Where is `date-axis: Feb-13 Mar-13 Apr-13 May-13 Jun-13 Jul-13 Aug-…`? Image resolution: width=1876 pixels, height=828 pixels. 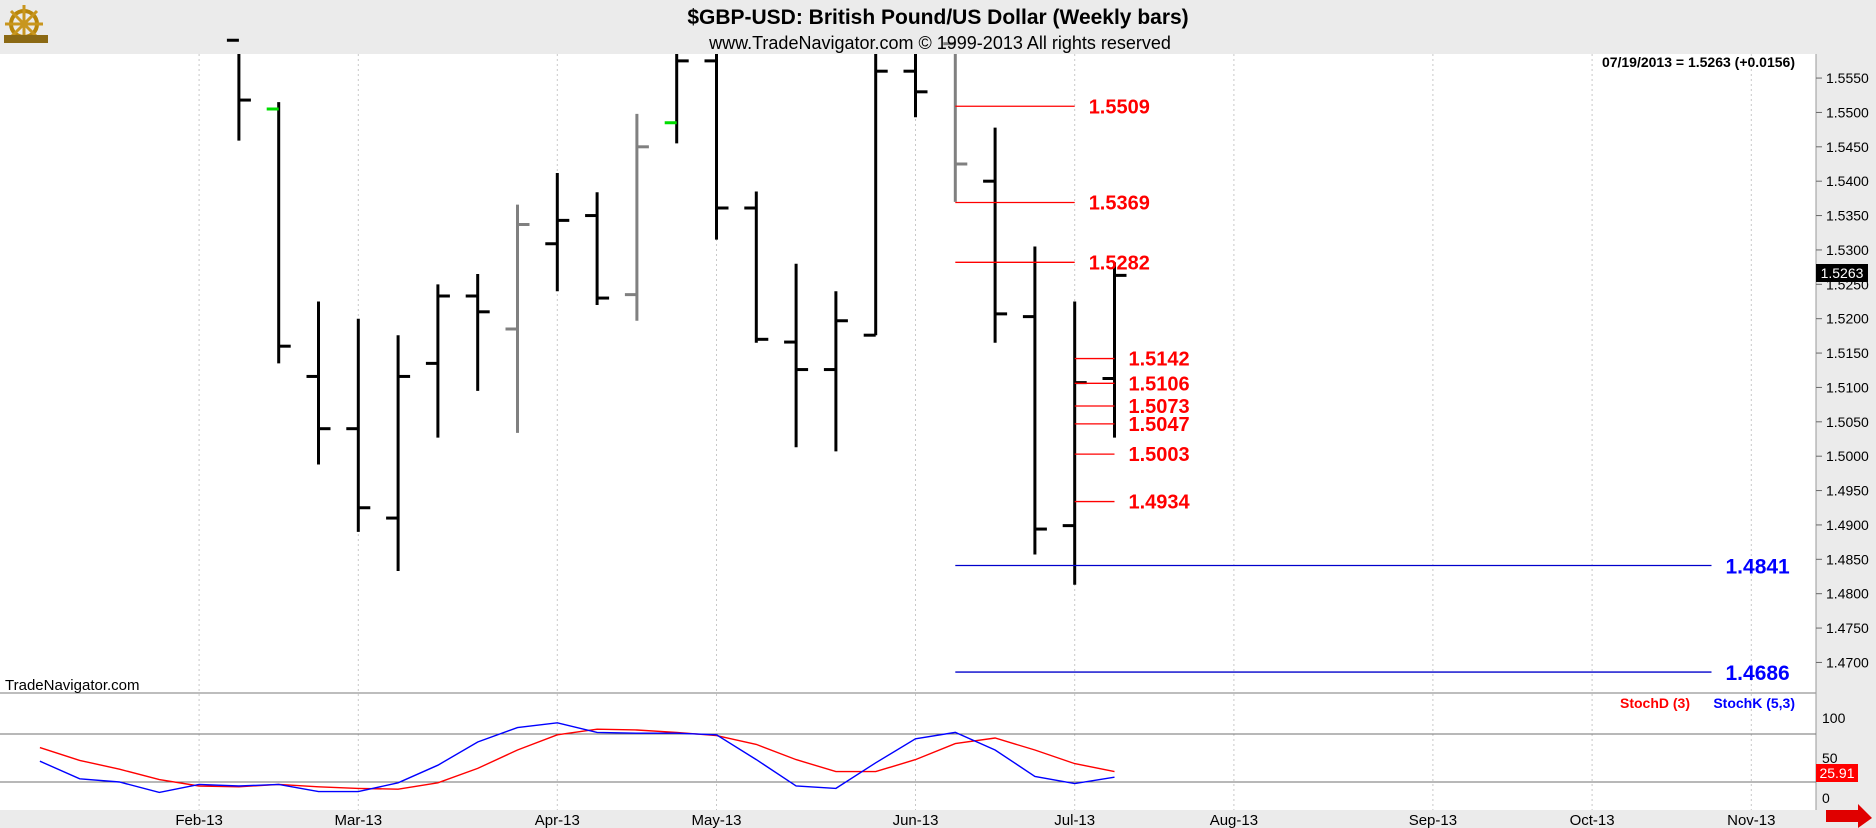
date-axis: Feb-13 Mar-13 Apr-13 May-13 Jun-13 Jul-13 Aug-… is located at coordinates (975, 820).